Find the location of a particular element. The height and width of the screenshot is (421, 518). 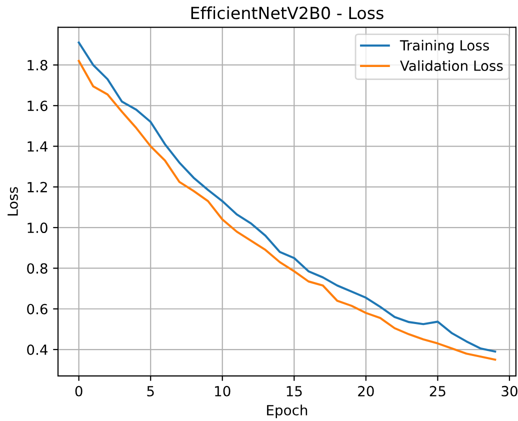

y-tick-label: 0.4 is located at coordinates (37, 350).